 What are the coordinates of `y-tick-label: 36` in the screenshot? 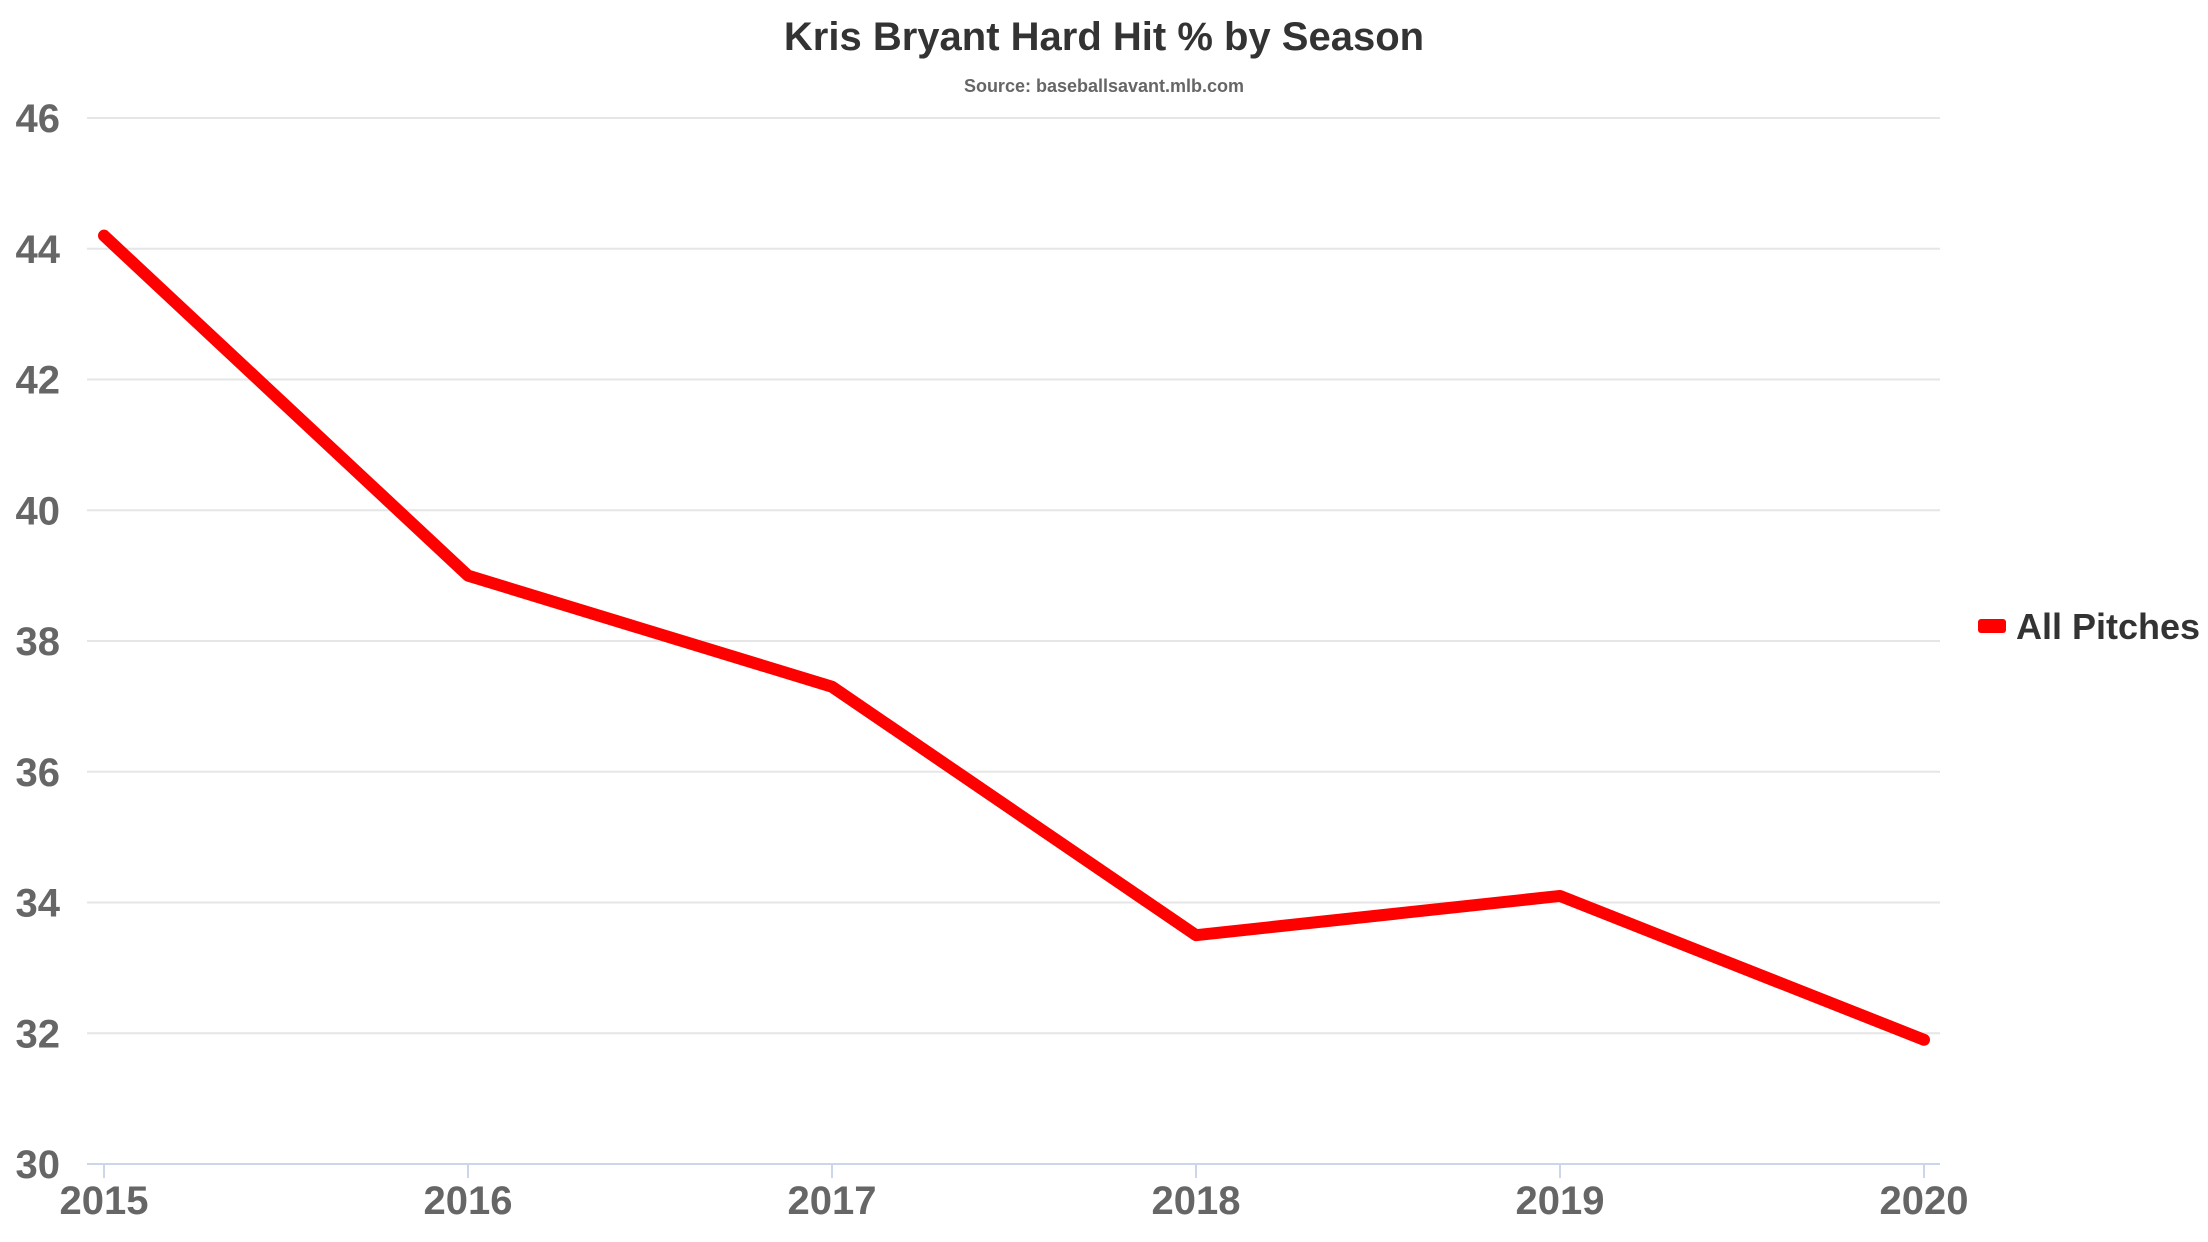 It's located at (38, 773).